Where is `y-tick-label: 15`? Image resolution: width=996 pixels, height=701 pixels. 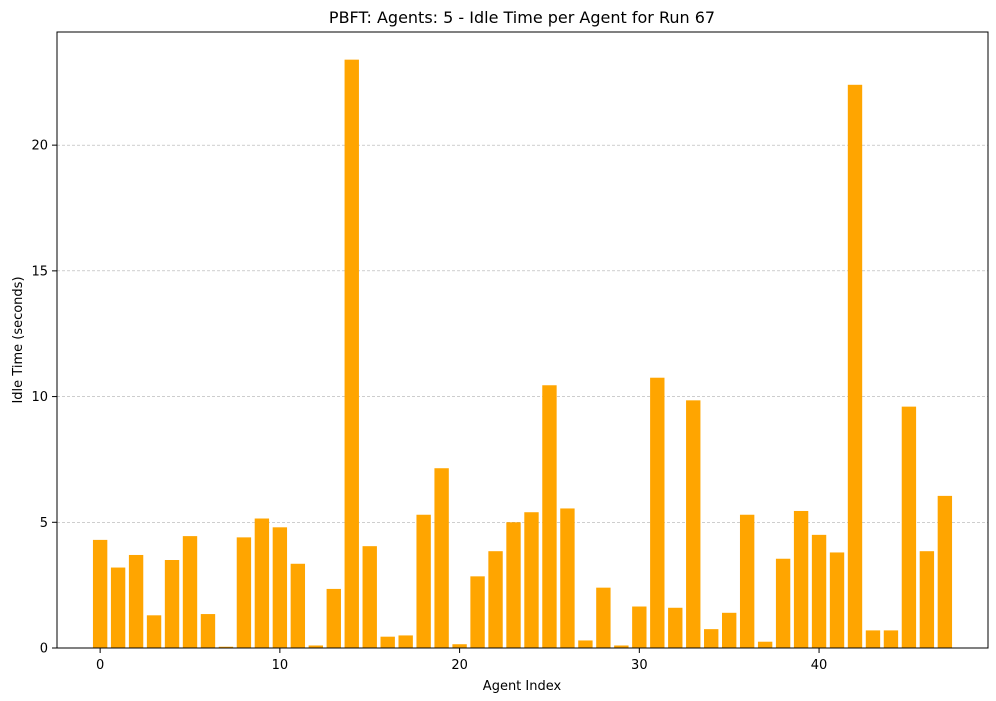
y-tick-label: 15 is located at coordinates (39, 271).